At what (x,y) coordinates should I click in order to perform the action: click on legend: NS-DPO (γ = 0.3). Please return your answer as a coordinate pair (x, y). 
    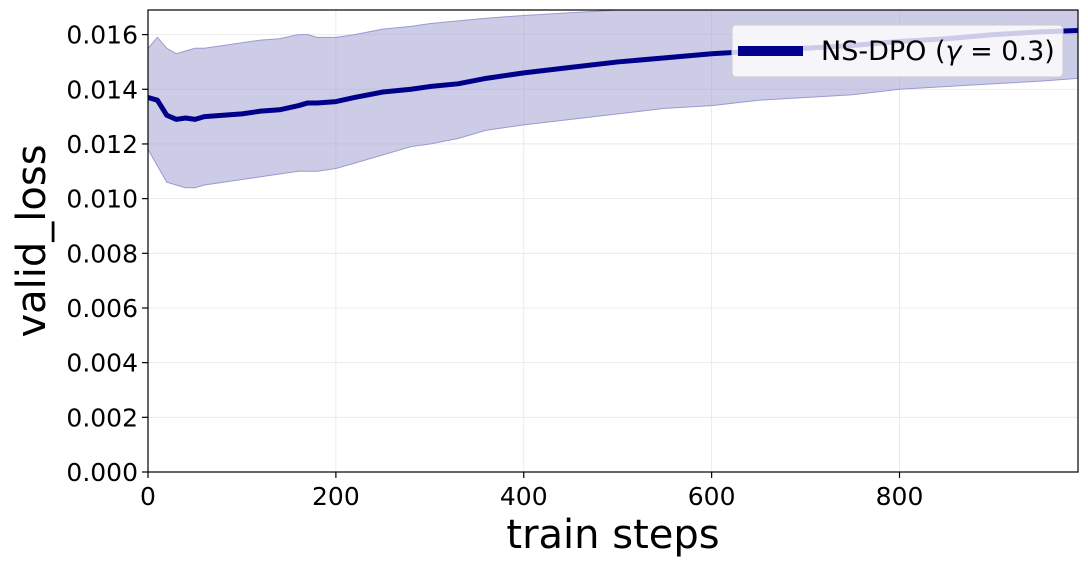
    Looking at the image, I should click on (897, 51).